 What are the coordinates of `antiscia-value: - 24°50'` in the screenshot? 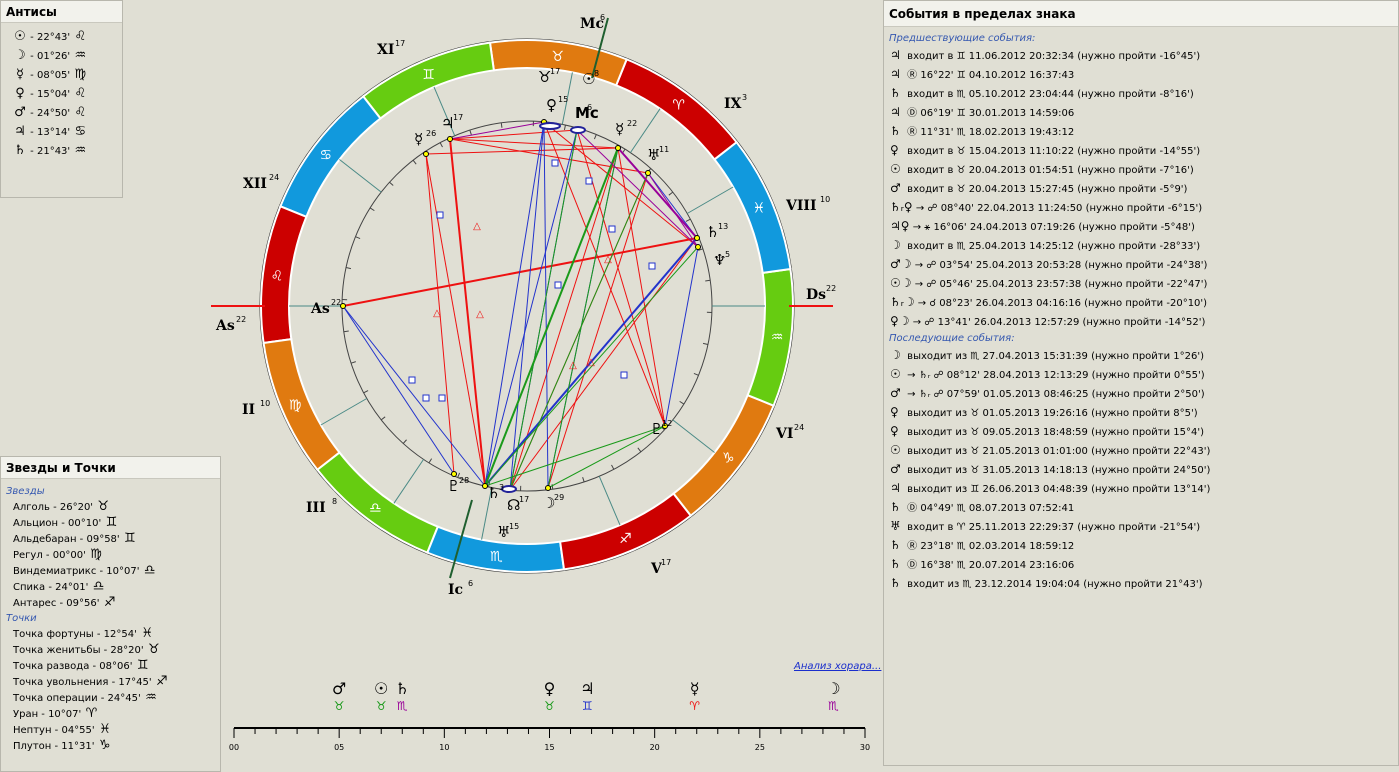 It's located at (50, 113).